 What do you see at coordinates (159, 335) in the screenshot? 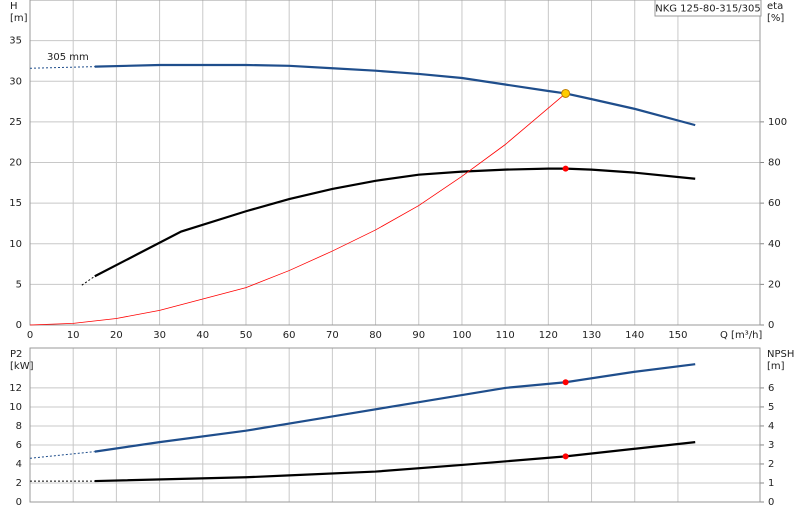
I see `x-tick-label: 30` at bounding box center [159, 335].